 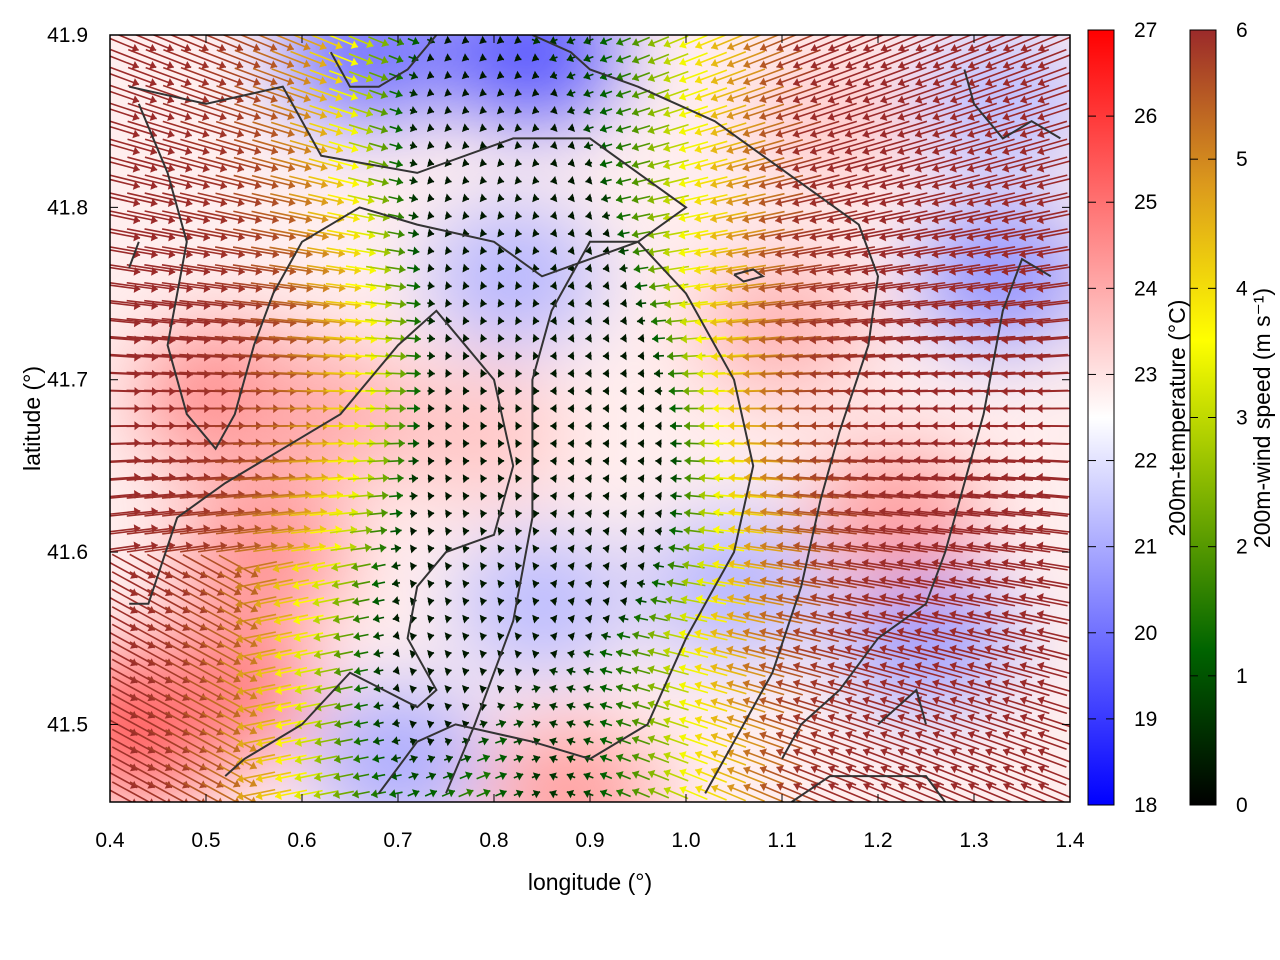 I want to click on x-tick-label: 1.2, so click(x=877, y=840).